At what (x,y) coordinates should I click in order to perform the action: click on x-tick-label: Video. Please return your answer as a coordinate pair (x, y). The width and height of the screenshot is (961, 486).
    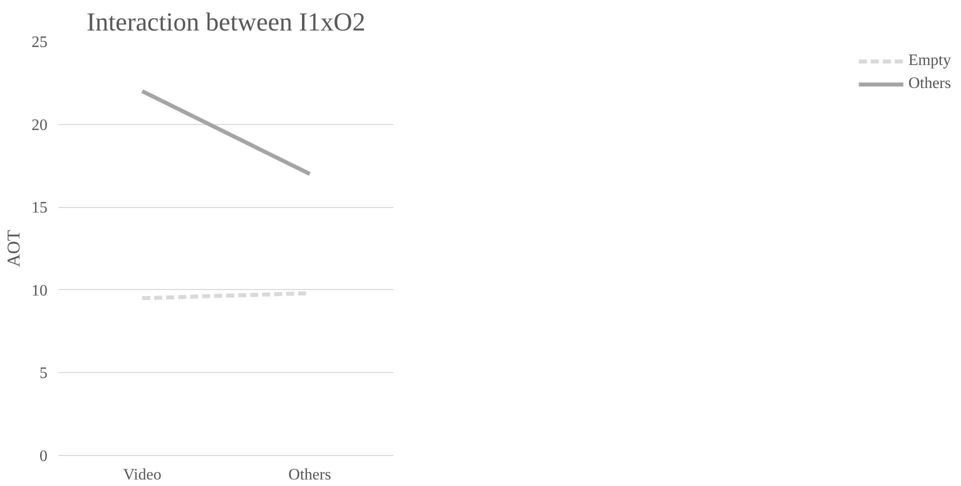
    Looking at the image, I should click on (142, 475).